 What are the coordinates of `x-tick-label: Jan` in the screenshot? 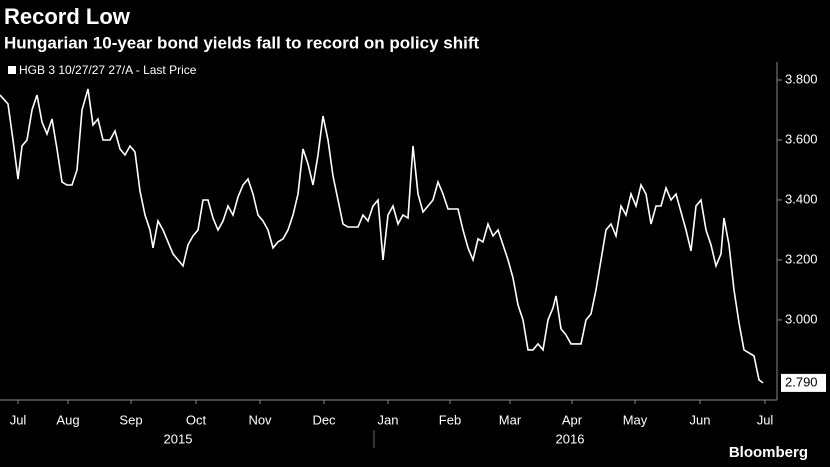 It's located at (388, 419).